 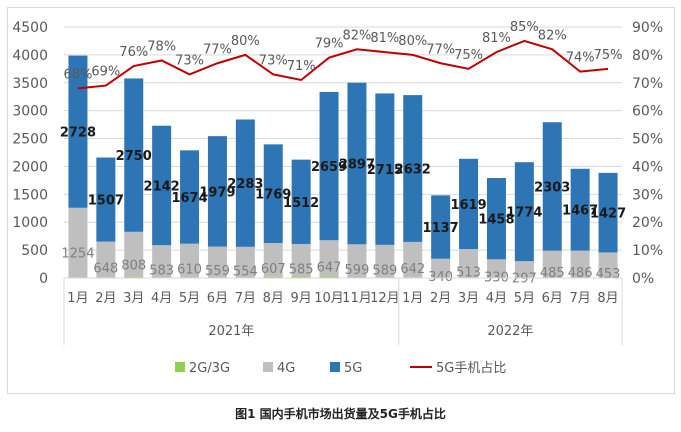 I want to click on data-label-share: 85%, so click(x=524, y=27).